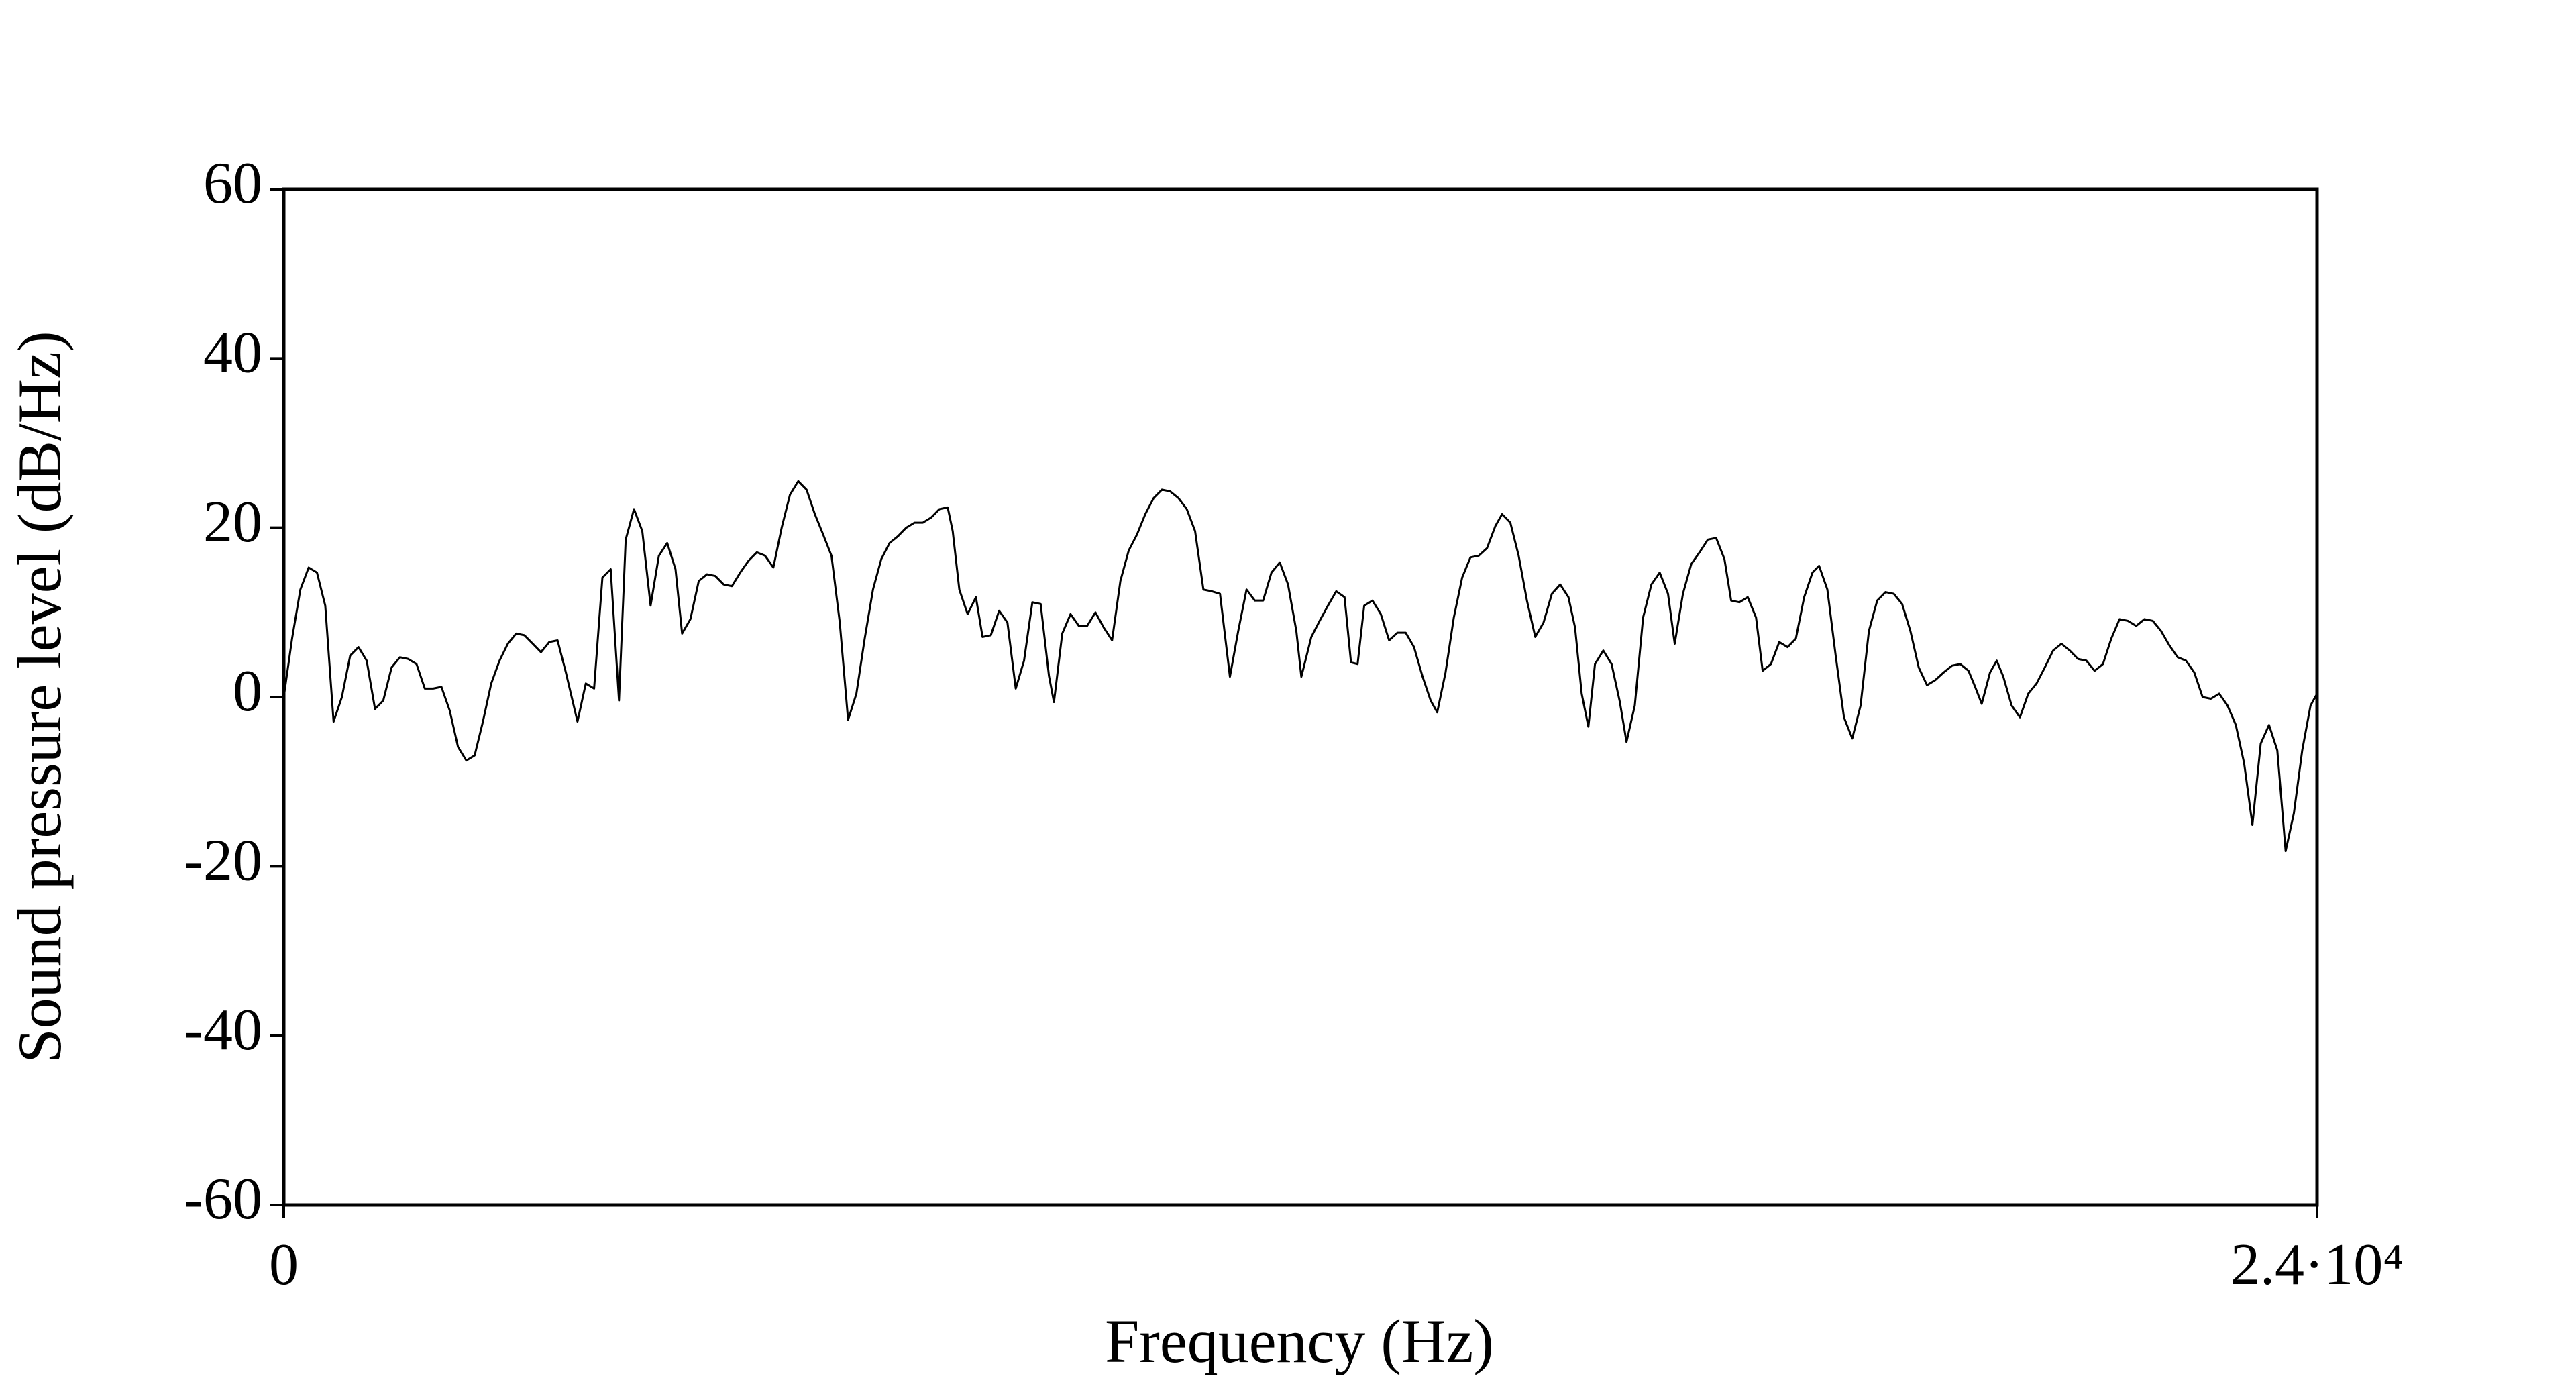 This screenshot has width=2576, height=1382. I want to click on y-tick-label: 20, so click(232, 522).